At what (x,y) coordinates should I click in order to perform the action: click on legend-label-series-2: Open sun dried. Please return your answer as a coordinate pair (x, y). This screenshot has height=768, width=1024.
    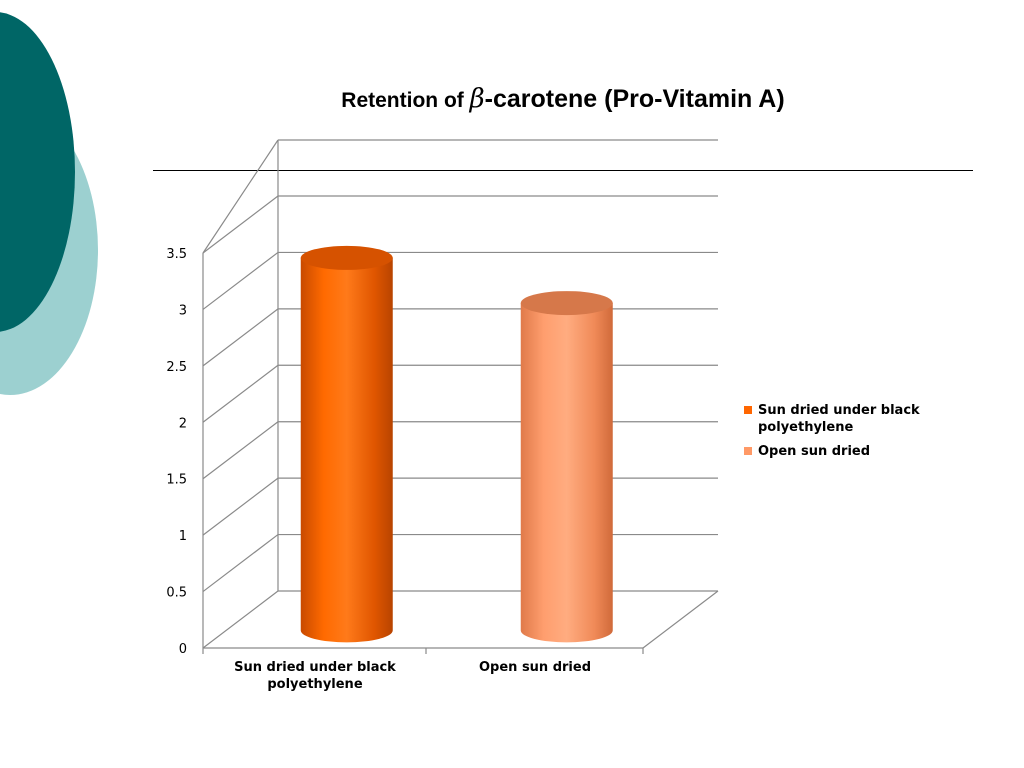
    Looking at the image, I should click on (814, 451).